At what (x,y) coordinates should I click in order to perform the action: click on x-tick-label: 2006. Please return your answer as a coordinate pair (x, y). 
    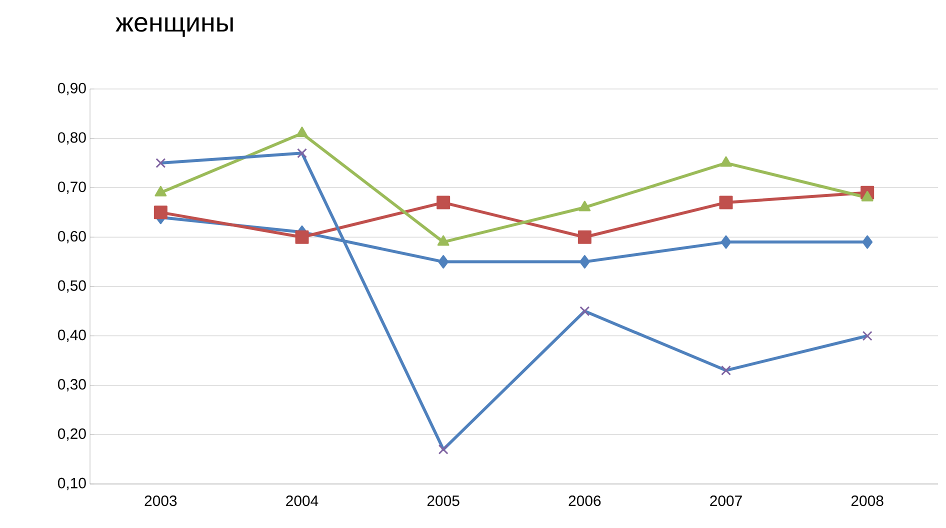
    Looking at the image, I should click on (584, 501).